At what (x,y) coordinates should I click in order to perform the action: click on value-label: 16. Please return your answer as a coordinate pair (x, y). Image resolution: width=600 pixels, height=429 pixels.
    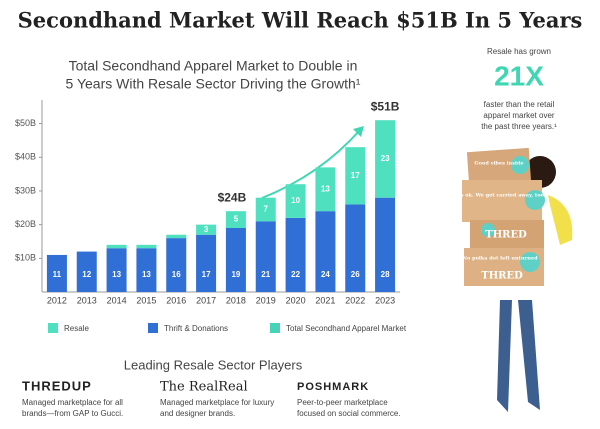
    Looking at the image, I should click on (176, 274).